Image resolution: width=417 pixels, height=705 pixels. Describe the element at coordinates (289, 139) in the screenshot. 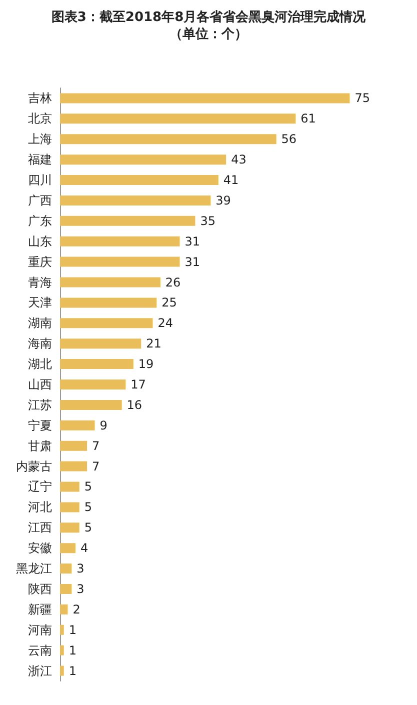

I see `data-label: 56` at that location.